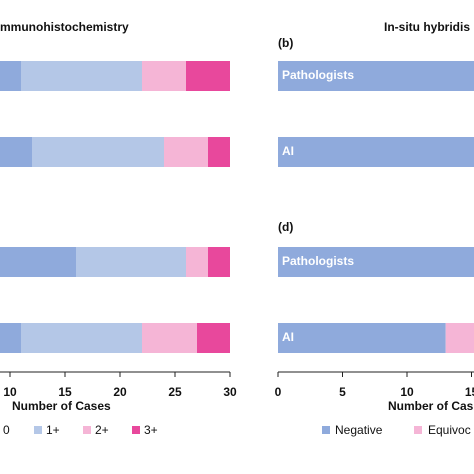 The image size is (474, 474). What do you see at coordinates (431, 406) in the screenshot?
I see `x-axis-label: Number of Cas` at bounding box center [431, 406].